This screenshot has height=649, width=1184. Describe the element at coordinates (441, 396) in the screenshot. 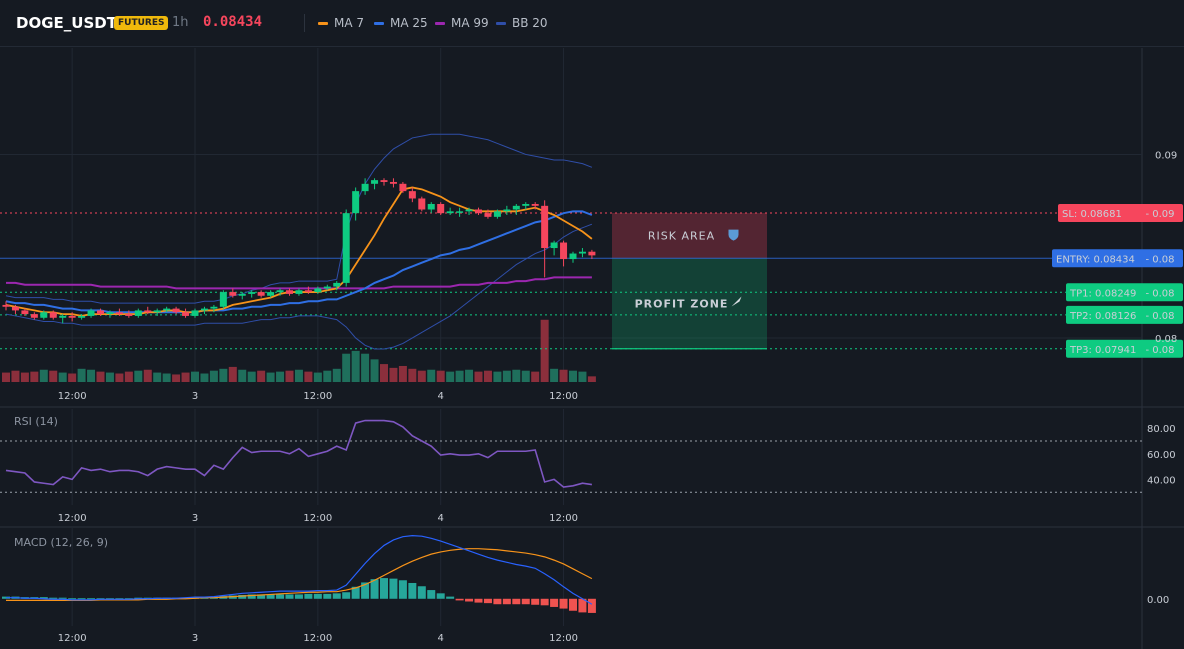

I see `time-axis-tick: 4` at that location.